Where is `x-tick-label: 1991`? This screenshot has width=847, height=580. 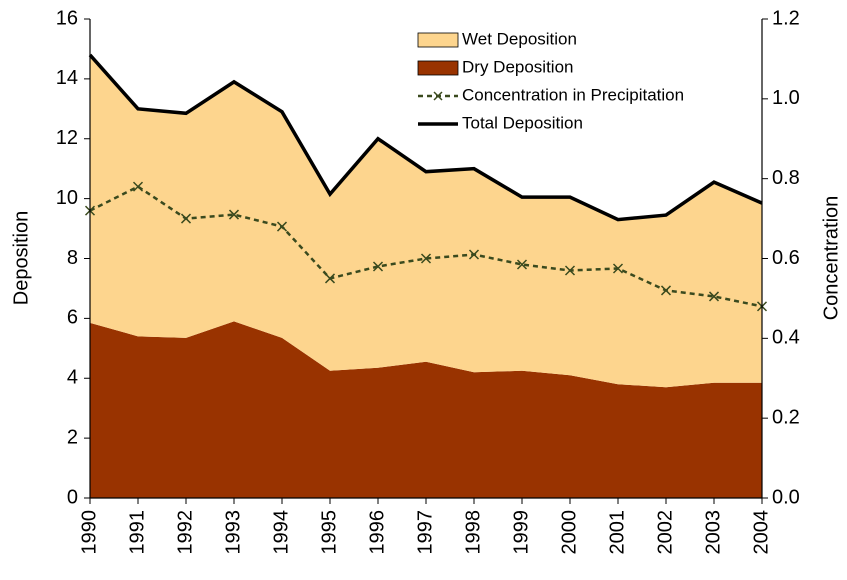
x-tick-label: 1991 is located at coordinates (137, 532).